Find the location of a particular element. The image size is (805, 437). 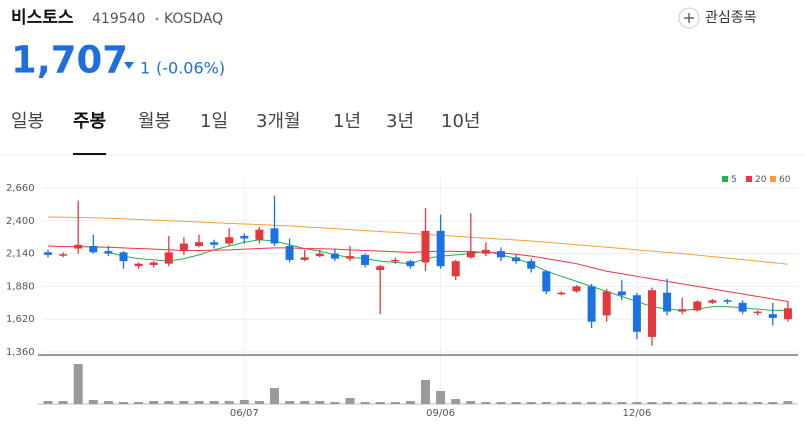

tab: 3년 is located at coordinates (400, 121).